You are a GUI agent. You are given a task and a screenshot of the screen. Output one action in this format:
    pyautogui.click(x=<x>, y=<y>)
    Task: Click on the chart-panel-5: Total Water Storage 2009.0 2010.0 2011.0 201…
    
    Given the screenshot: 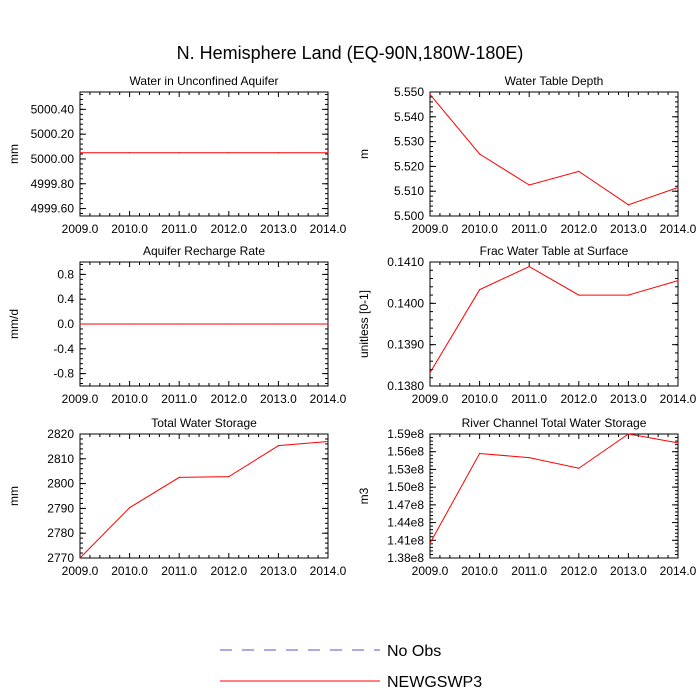 What is the action you would take?
    pyautogui.click(x=177, y=497)
    